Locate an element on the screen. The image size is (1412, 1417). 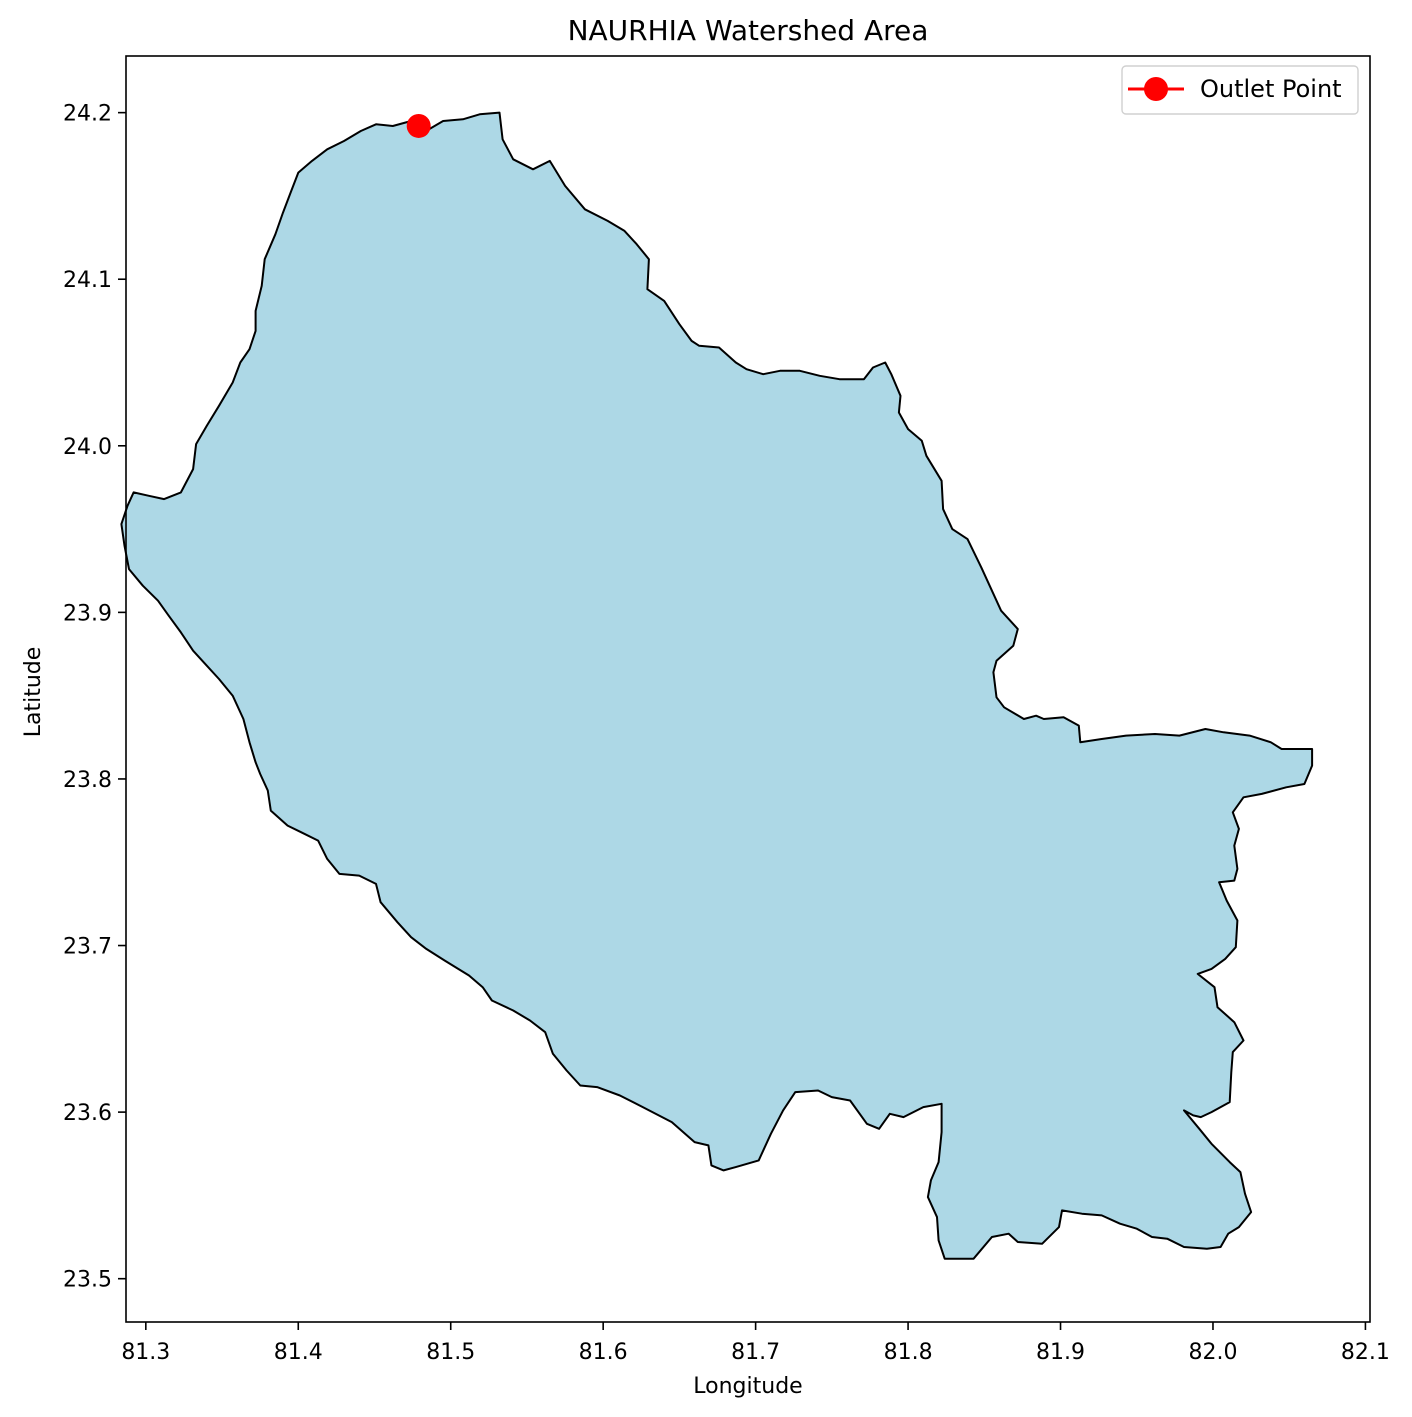
y-tick-label: 23.5 is located at coordinates (87, 1280).